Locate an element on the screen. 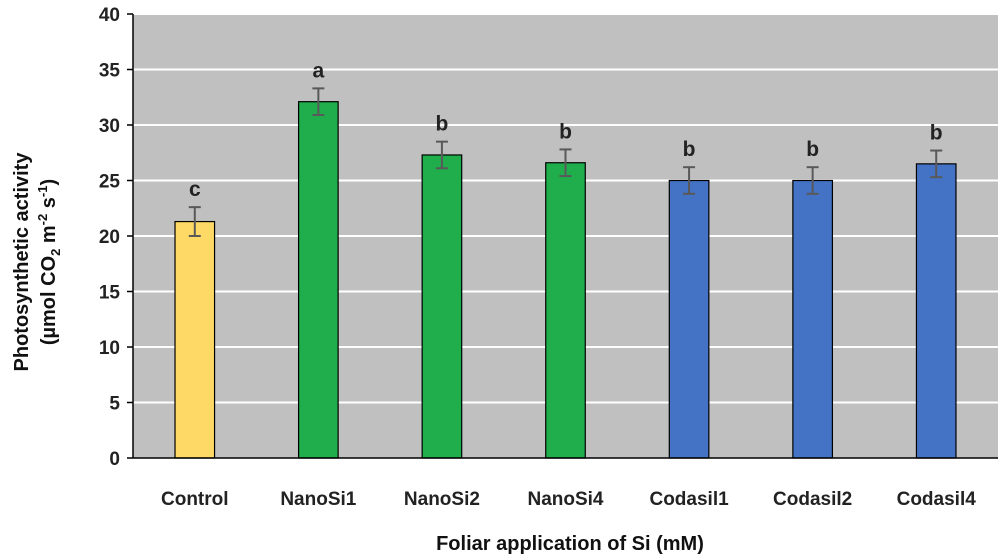 The width and height of the screenshot is (1000, 560). significance-letter-codasil1: b is located at coordinates (689, 149).